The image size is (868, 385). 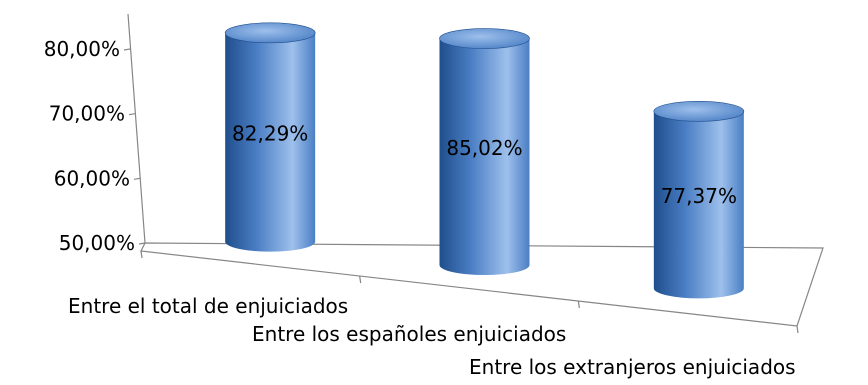 What do you see at coordinates (208, 306) in the screenshot?
I see `x-label: Entre el total de enjuiciados` at bounding box center [208, 306].